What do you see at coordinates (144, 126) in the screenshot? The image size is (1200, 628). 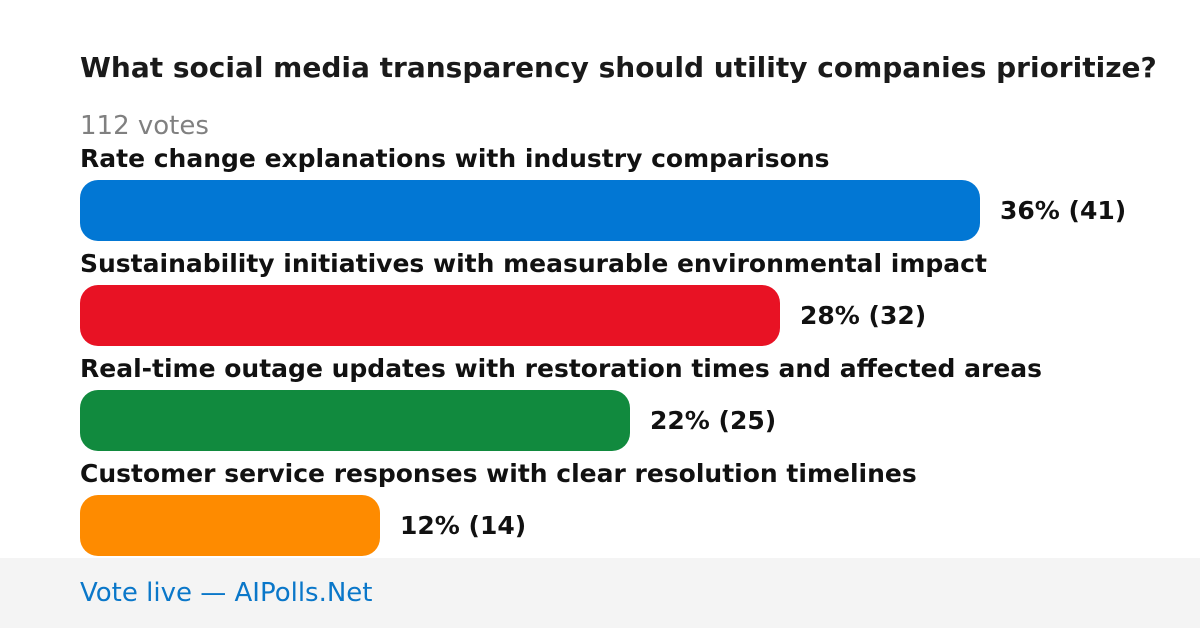 I see `vote-count: 112 votes` at bounding box center [144, 126].